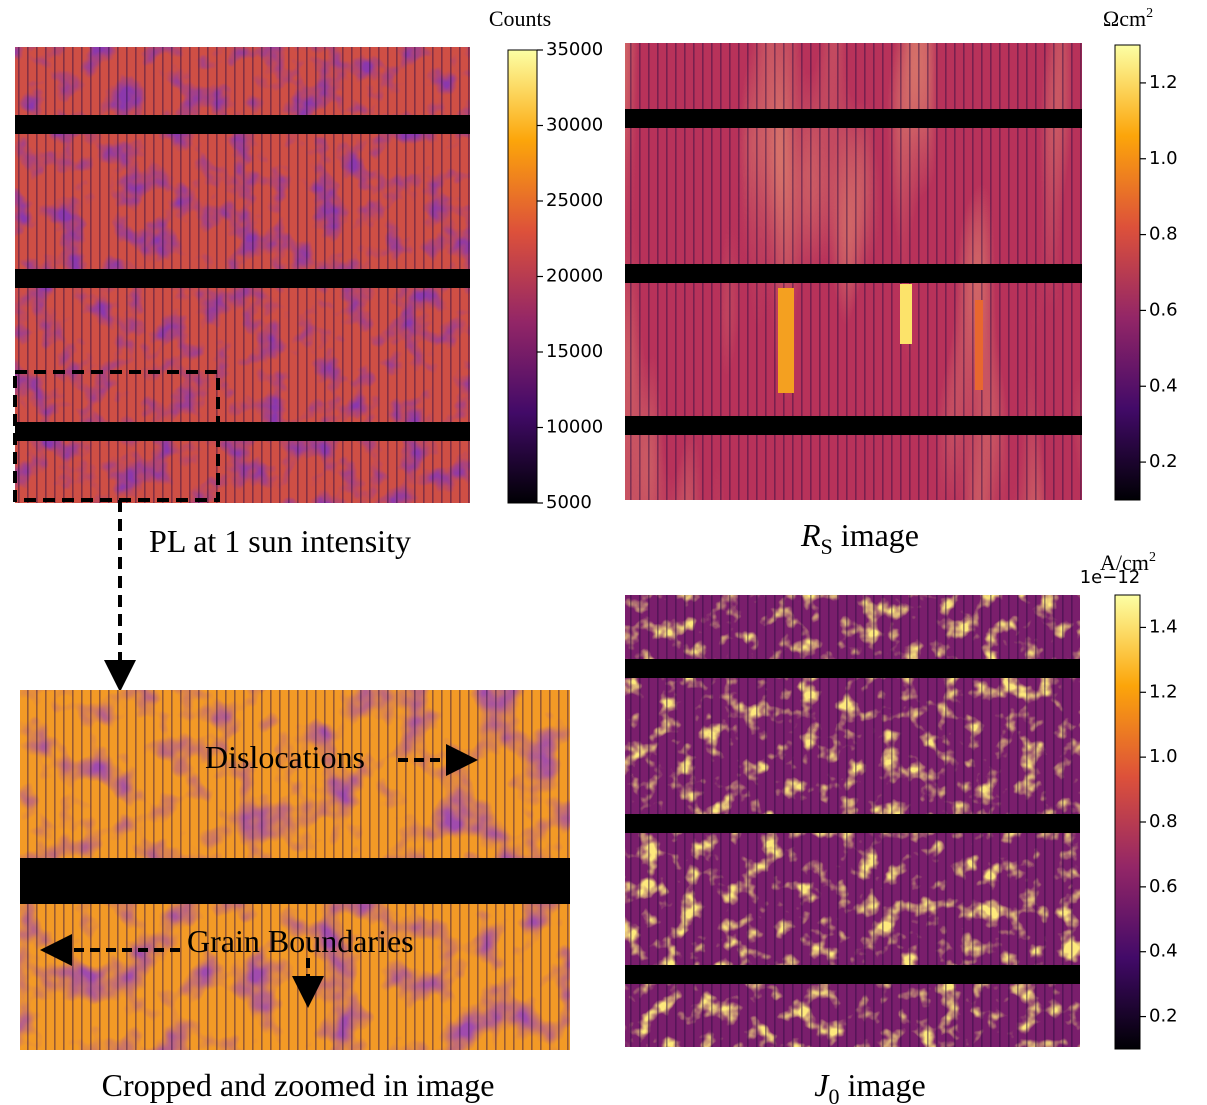 Image resolution: width=1207 pixels, height=1105 pixels. What do you see at coordinates (574, 49) in the screenshot?
I see `colorbar-tick-label: 35000` at bounding box center [574, 49].